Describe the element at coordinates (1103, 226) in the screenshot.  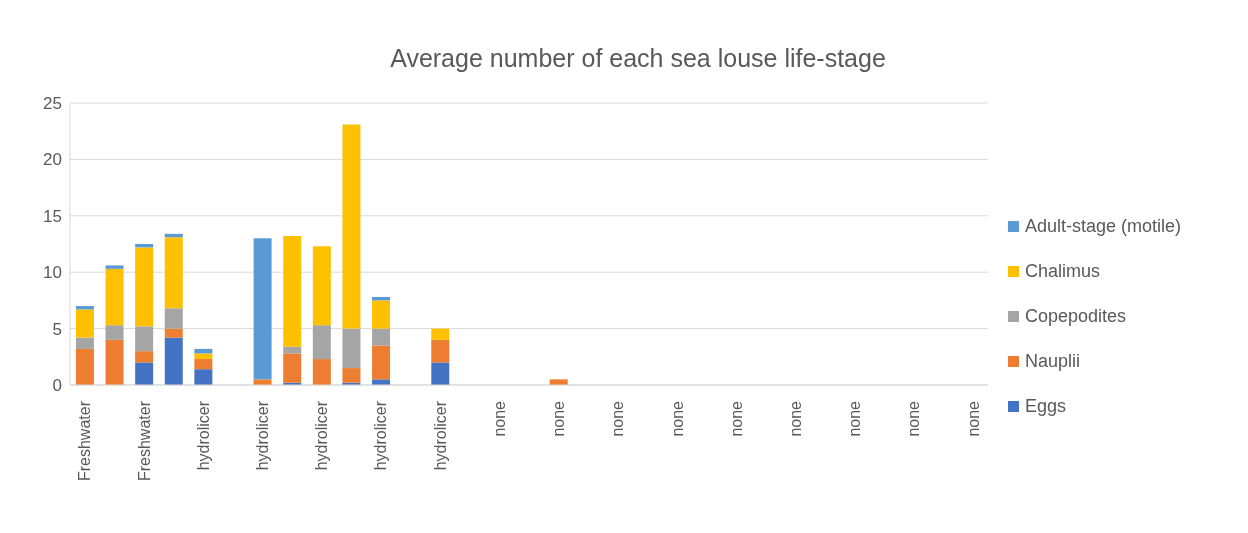
I see `legend-label: Adult-stage (motile)` at that location.